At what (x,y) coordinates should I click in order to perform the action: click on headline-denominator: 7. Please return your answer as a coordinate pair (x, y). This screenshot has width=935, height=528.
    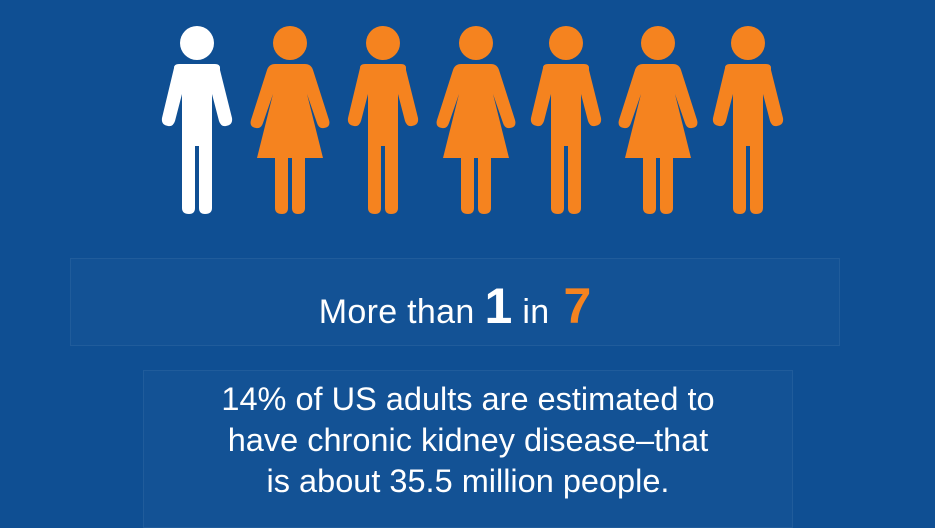
    Looking at the image, I should click on (577, 306).